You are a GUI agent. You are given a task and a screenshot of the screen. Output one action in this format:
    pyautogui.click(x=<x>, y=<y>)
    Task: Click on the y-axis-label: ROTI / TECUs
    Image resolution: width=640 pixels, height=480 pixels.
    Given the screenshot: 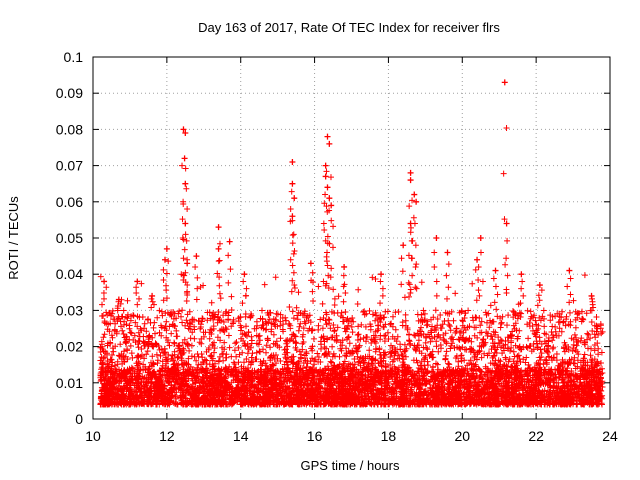 What is the action you would take?
    pyautogui.click(x=13, y=238)
    